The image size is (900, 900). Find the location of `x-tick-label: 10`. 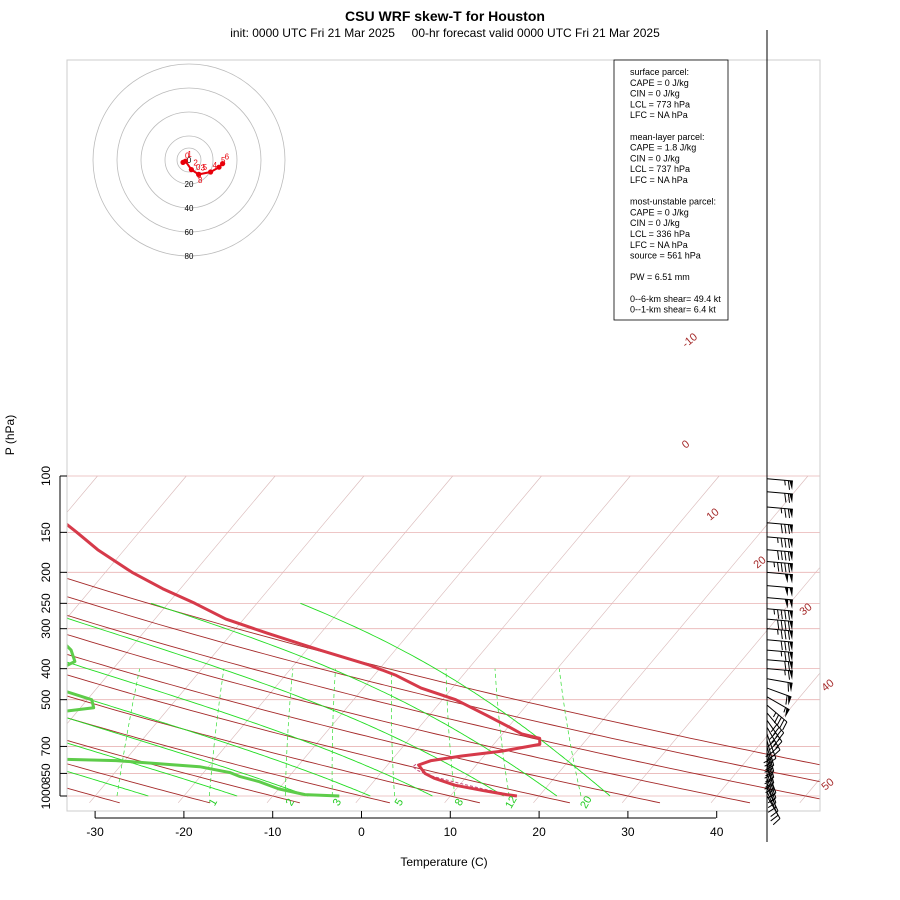

x-tick-label: 10 is located at coordinates (451, 832).